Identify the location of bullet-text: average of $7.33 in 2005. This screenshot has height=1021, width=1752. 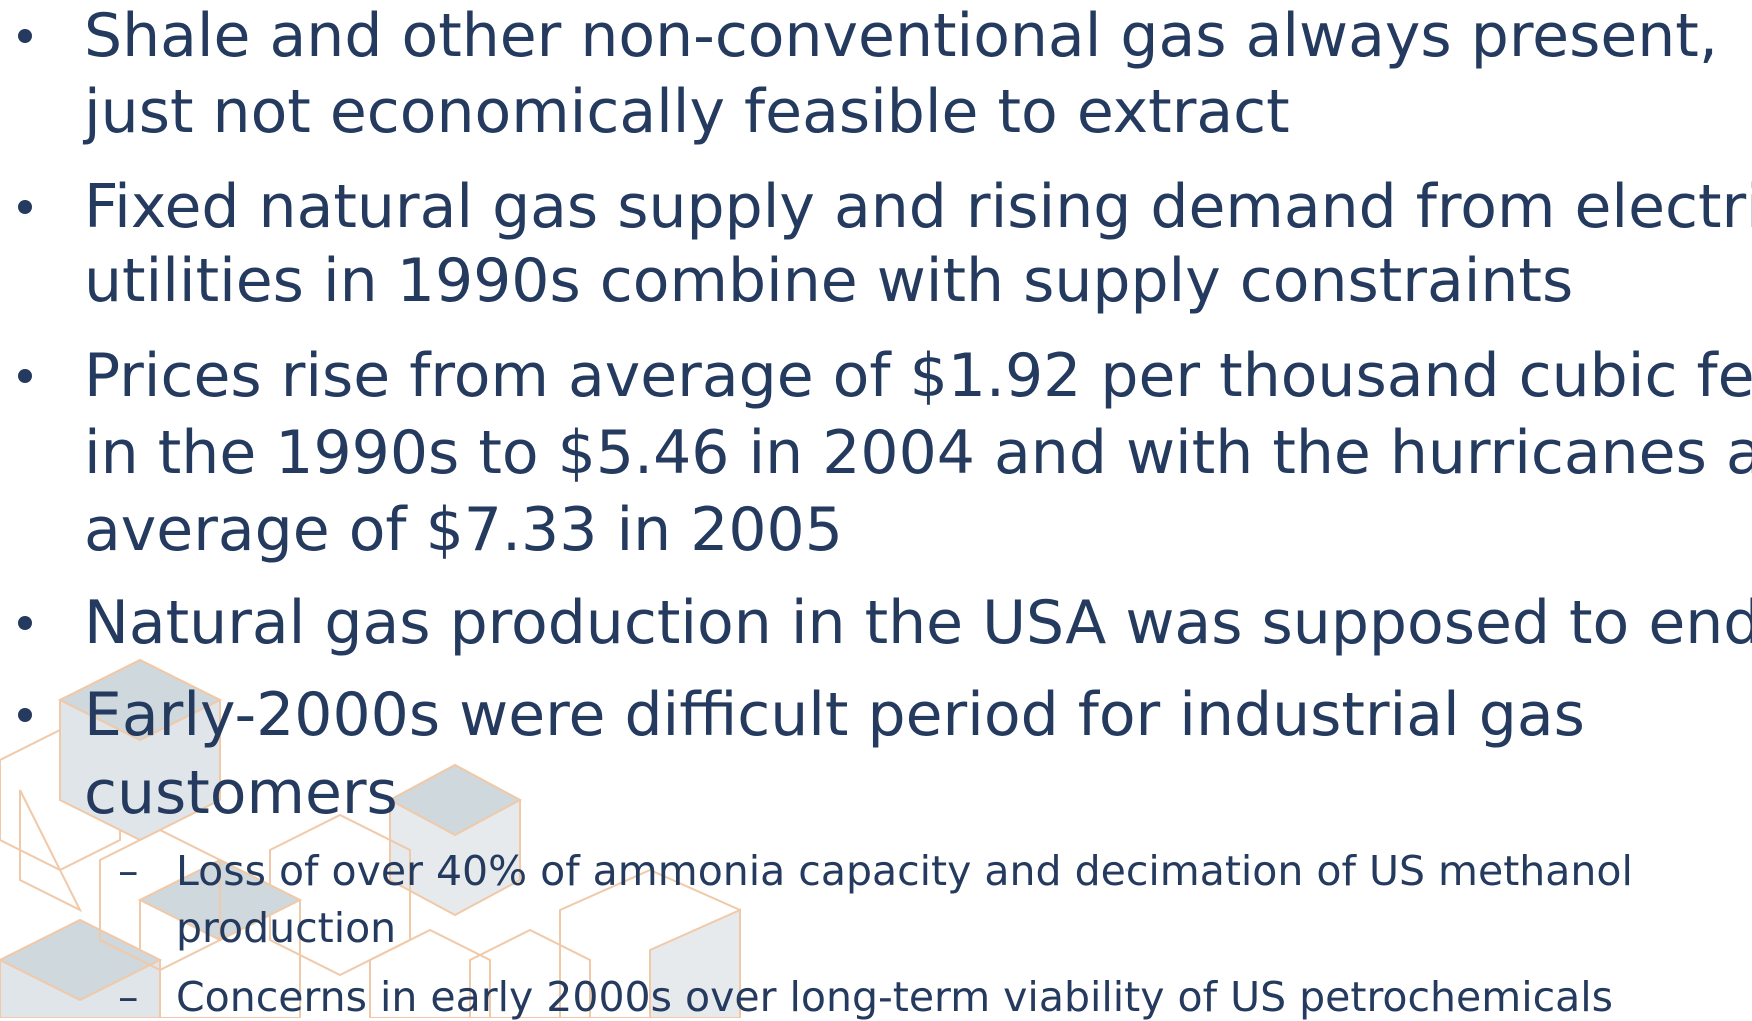
(463, 530).